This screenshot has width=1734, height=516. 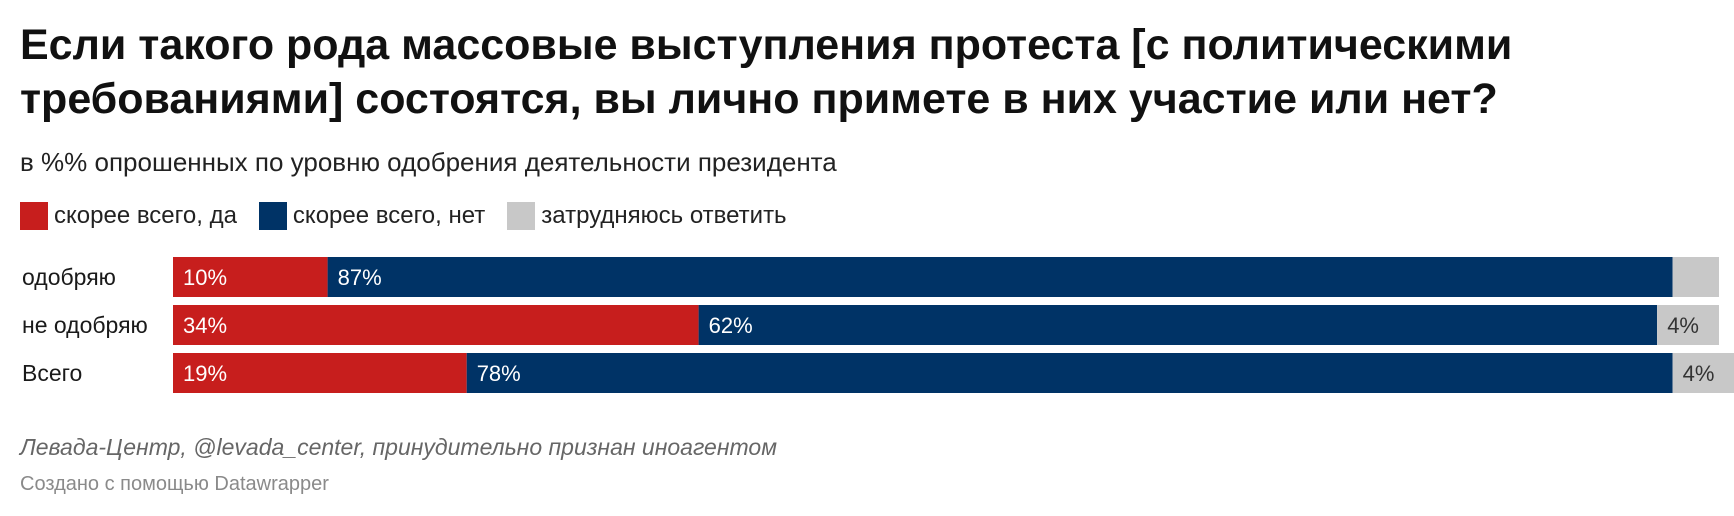 What do you see at coordinates (499, 373) in the screenshot?
I see `data-label: 78%` at bounding box center [499, 373].